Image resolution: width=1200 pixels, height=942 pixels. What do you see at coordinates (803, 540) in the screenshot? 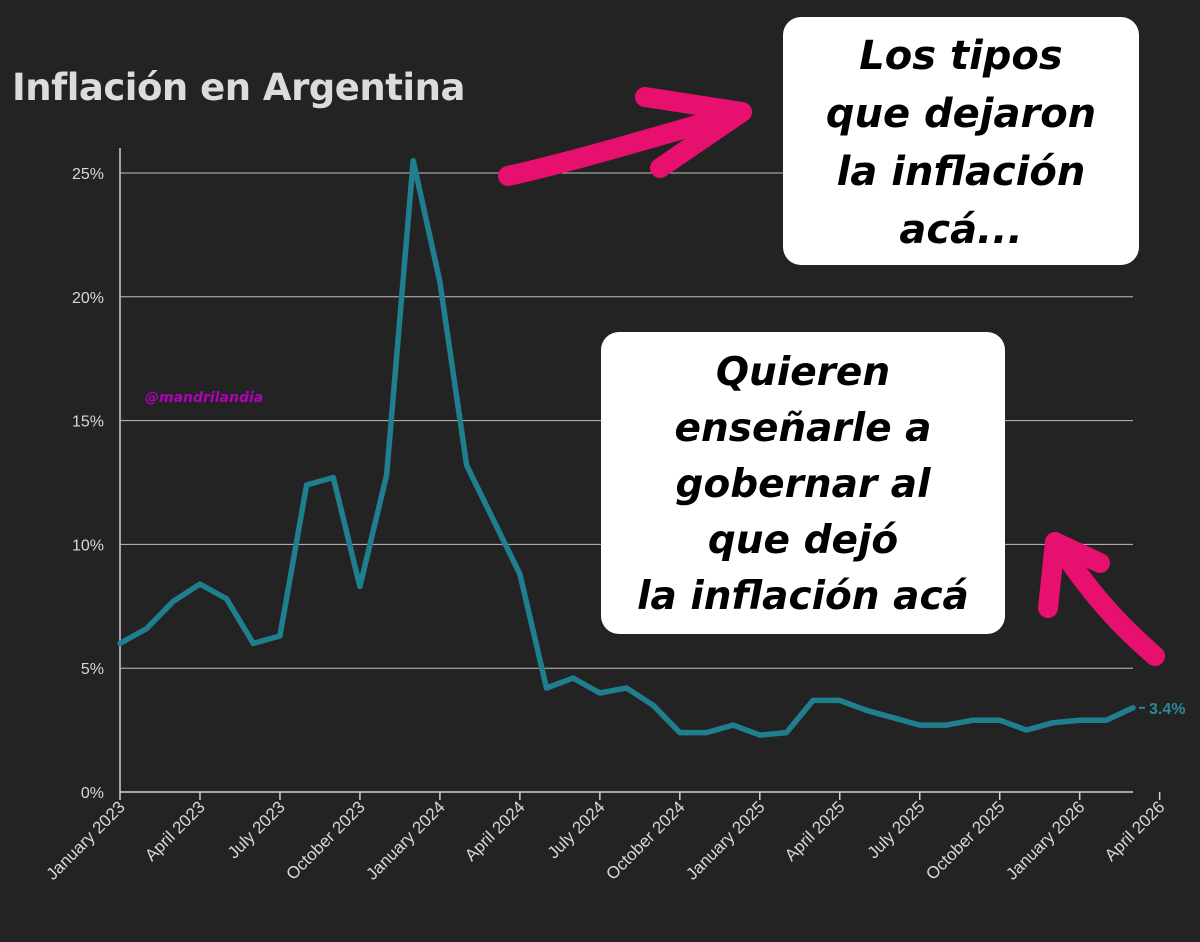
I see `bubble-bottom-line: que dejó` at bounding box center [803, 540].